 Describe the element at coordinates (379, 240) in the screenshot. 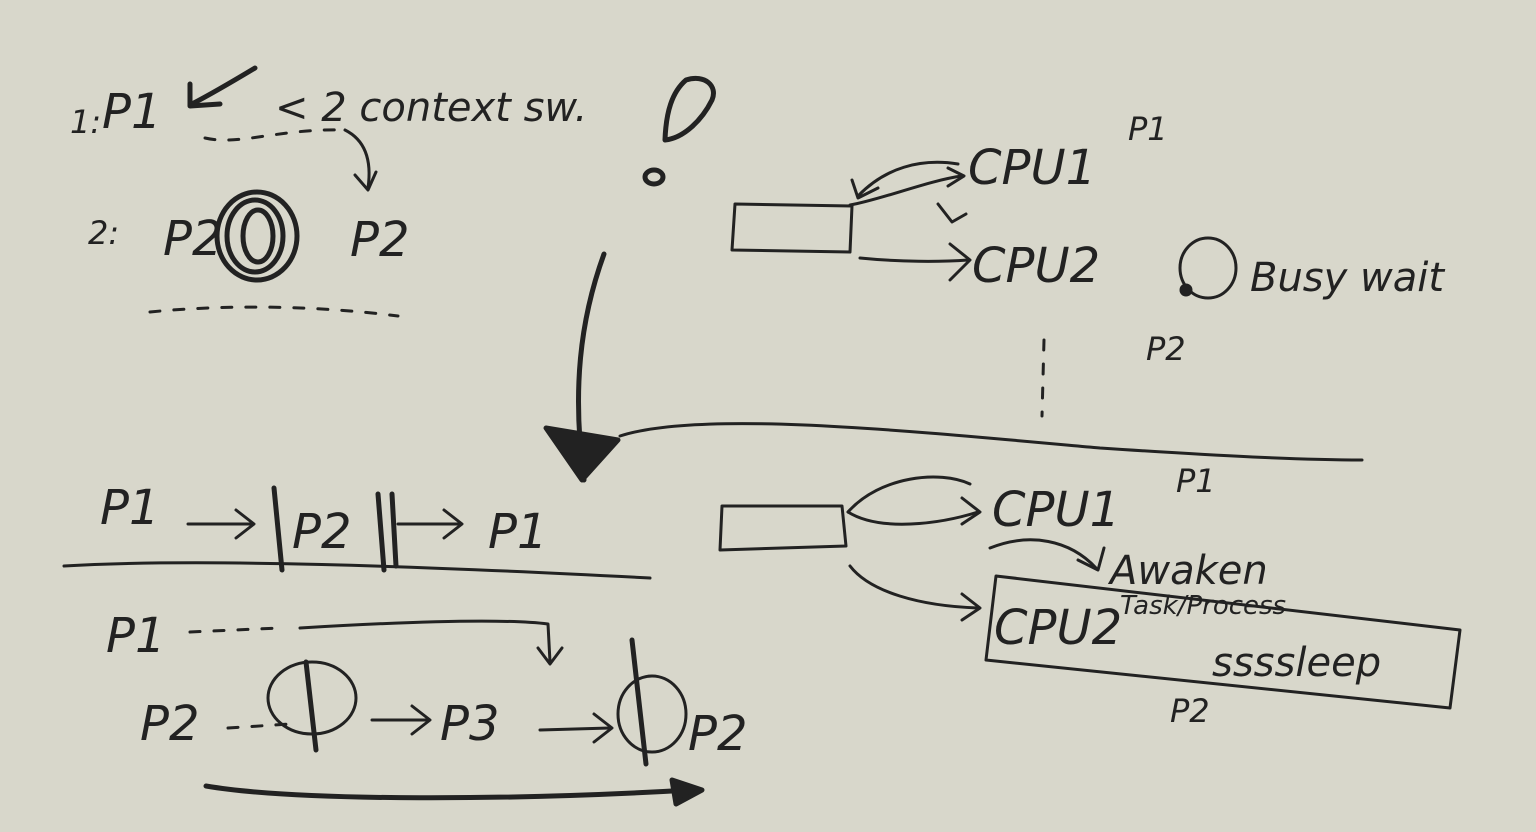

I see `row2-result: P2` at that location.